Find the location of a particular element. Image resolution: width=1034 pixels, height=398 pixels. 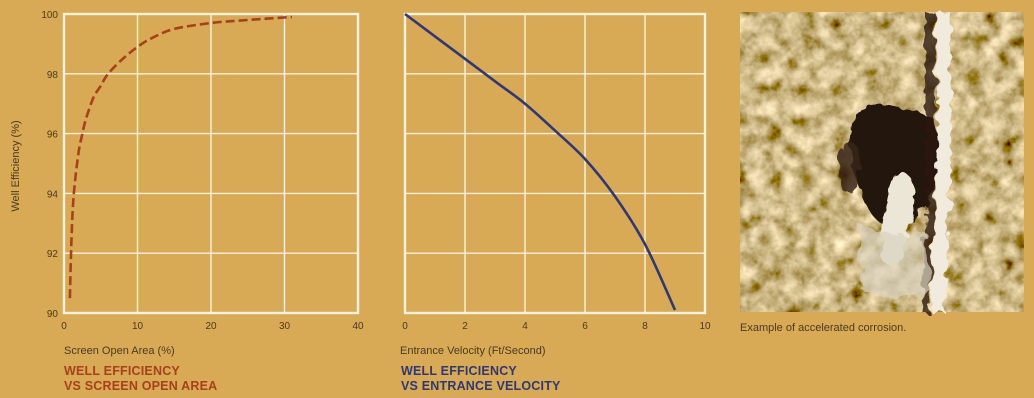

chart2-x-tick-label: 8 is located at coordinates (645, 326).